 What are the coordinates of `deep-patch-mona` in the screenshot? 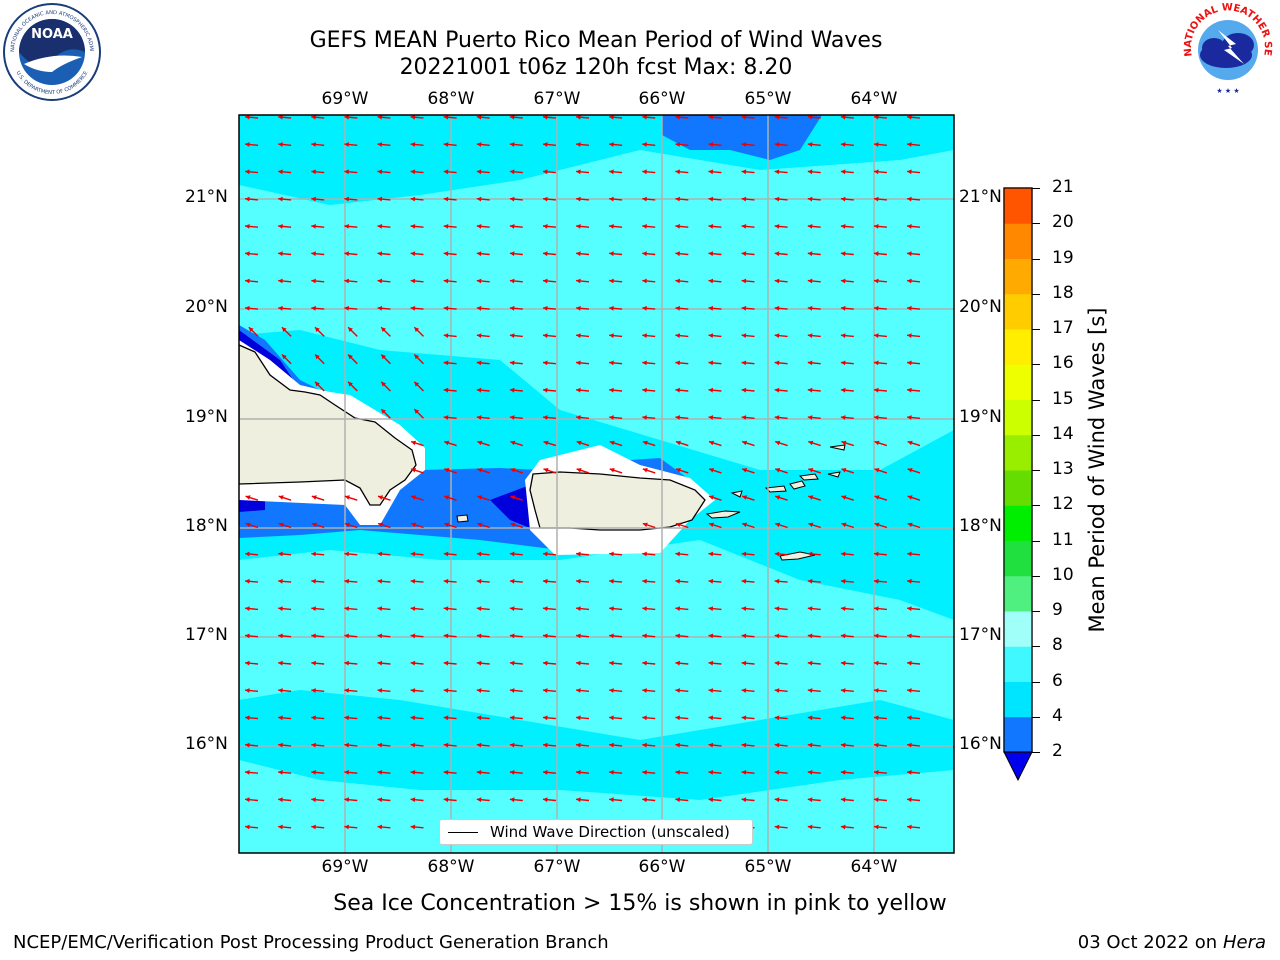 It's located at (512, 507).